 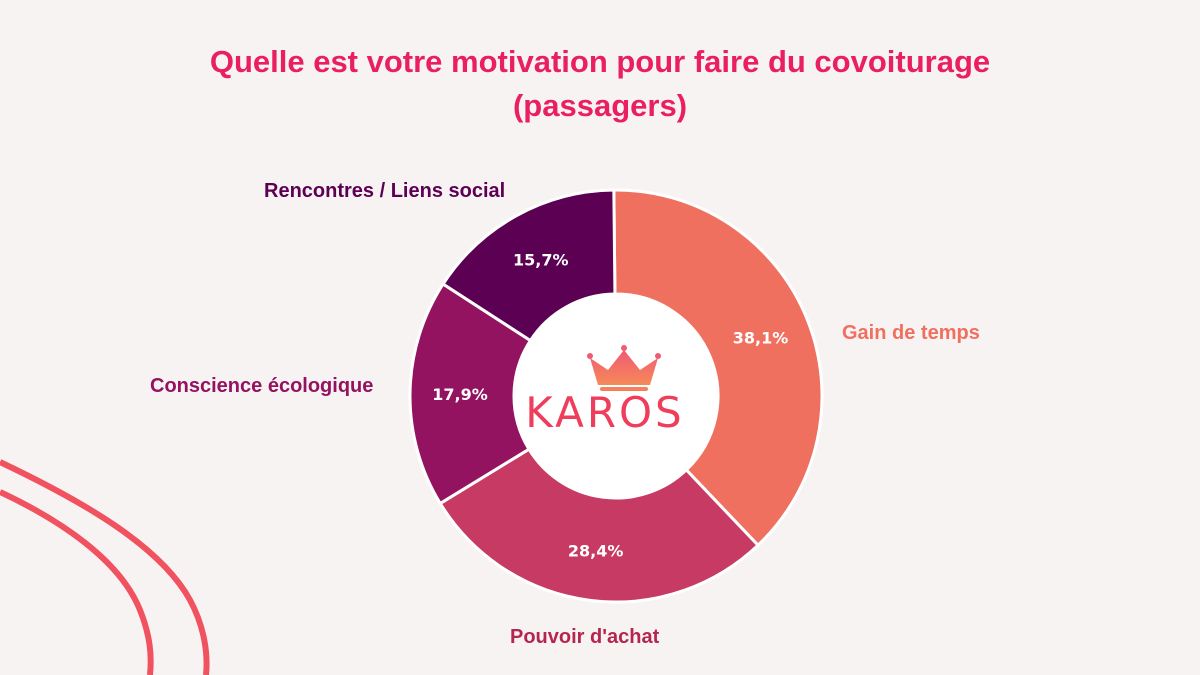 I want to click on karos-logo: KAROS, so click(x=605, y=412).